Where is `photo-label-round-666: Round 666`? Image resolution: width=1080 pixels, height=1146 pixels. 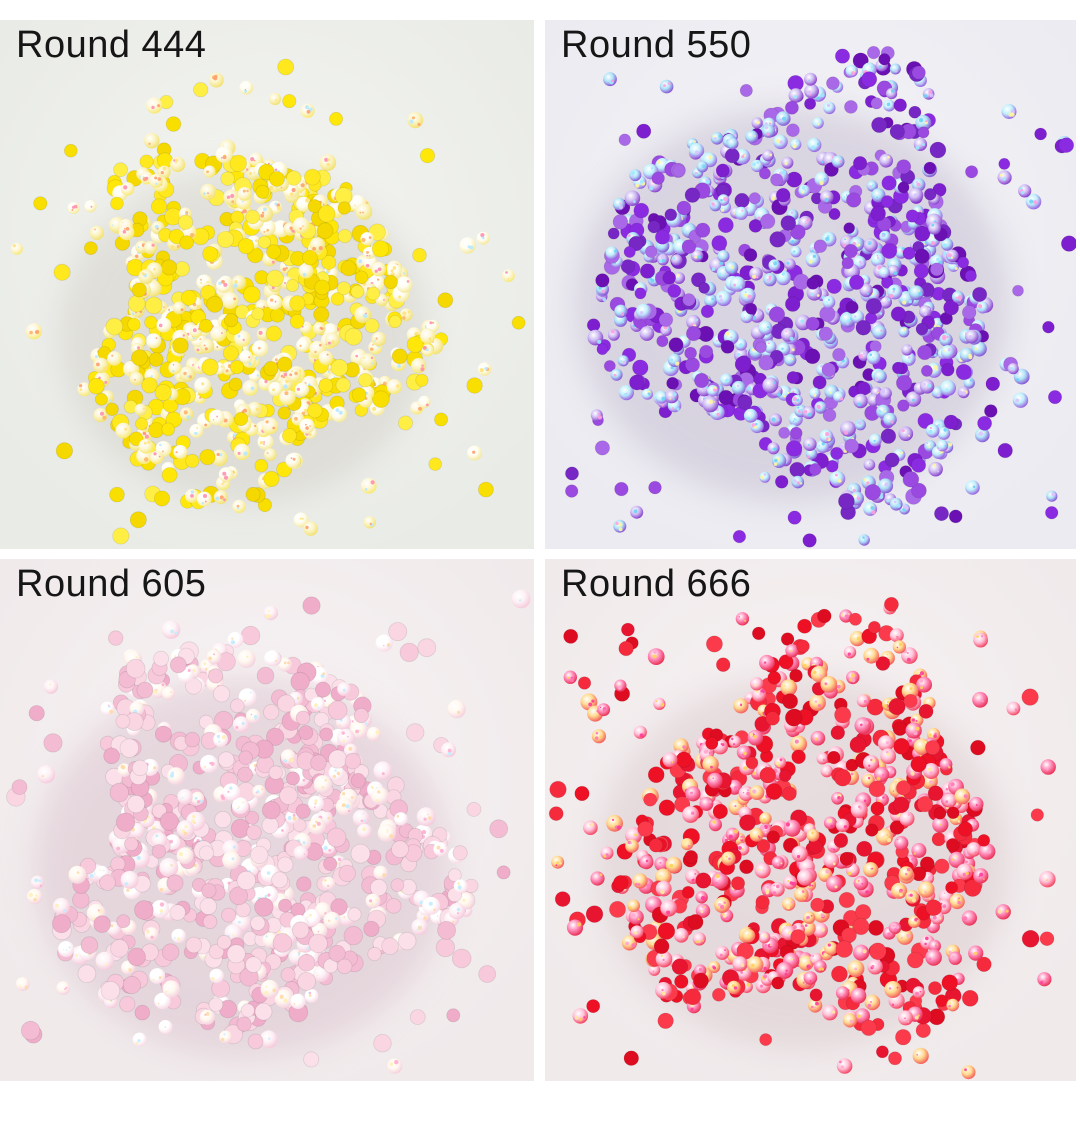 photo-label-round-666: Round 666 is located at coordinates (656, 584).